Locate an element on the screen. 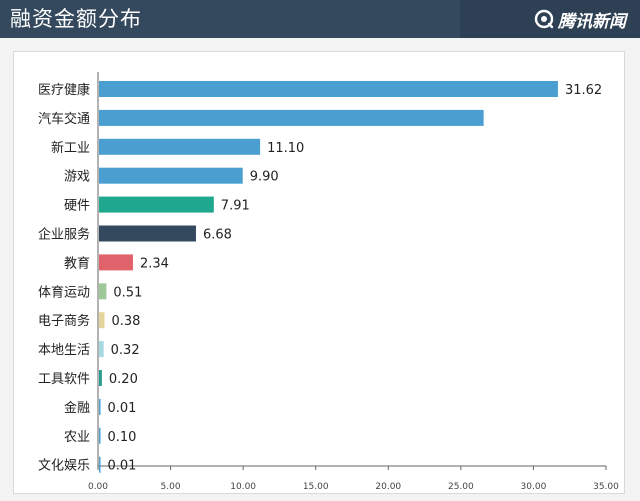  x-tick-label: 25.00 is located at coordinates (461, 487).